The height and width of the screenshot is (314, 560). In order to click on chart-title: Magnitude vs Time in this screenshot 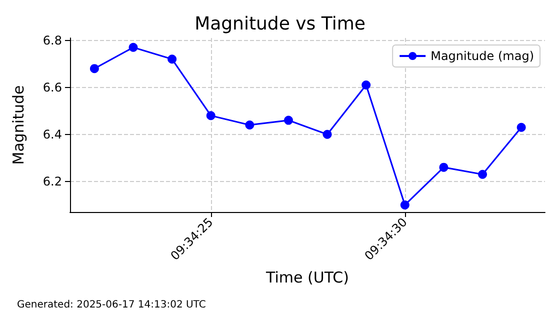, I will do `click(280, 24)`.